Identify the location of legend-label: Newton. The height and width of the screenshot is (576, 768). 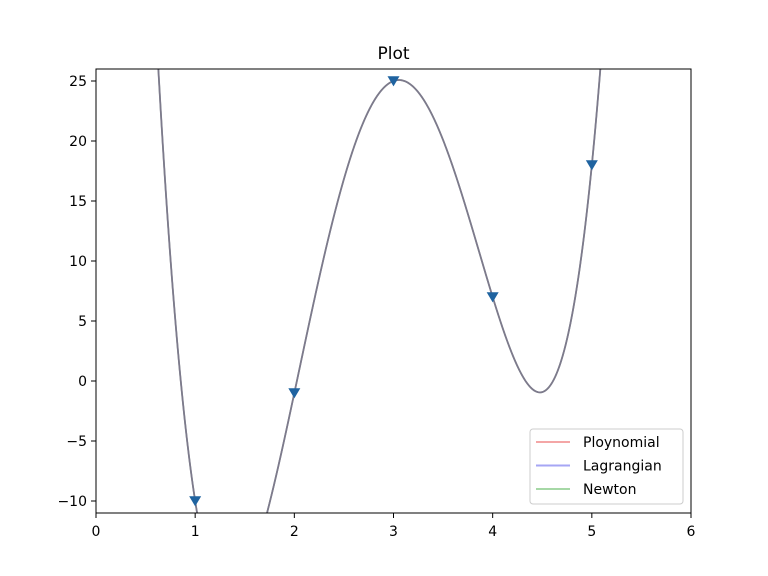
(609, 490).